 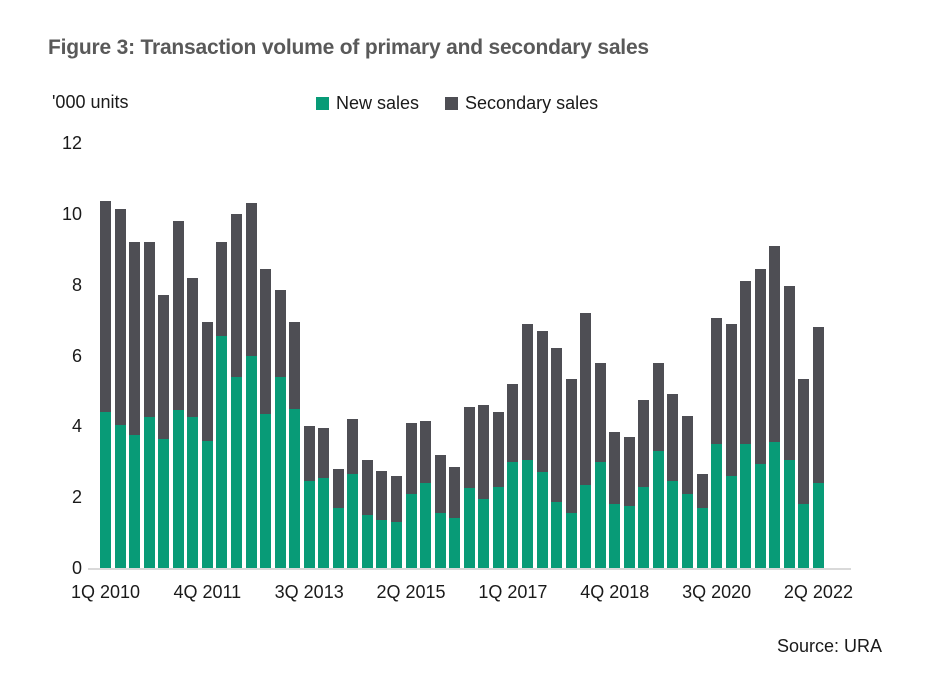 What do you see at coordinates (615, 355) in the screenshot?
I see `bar-4q-2018` at bounding box center [615, 355].